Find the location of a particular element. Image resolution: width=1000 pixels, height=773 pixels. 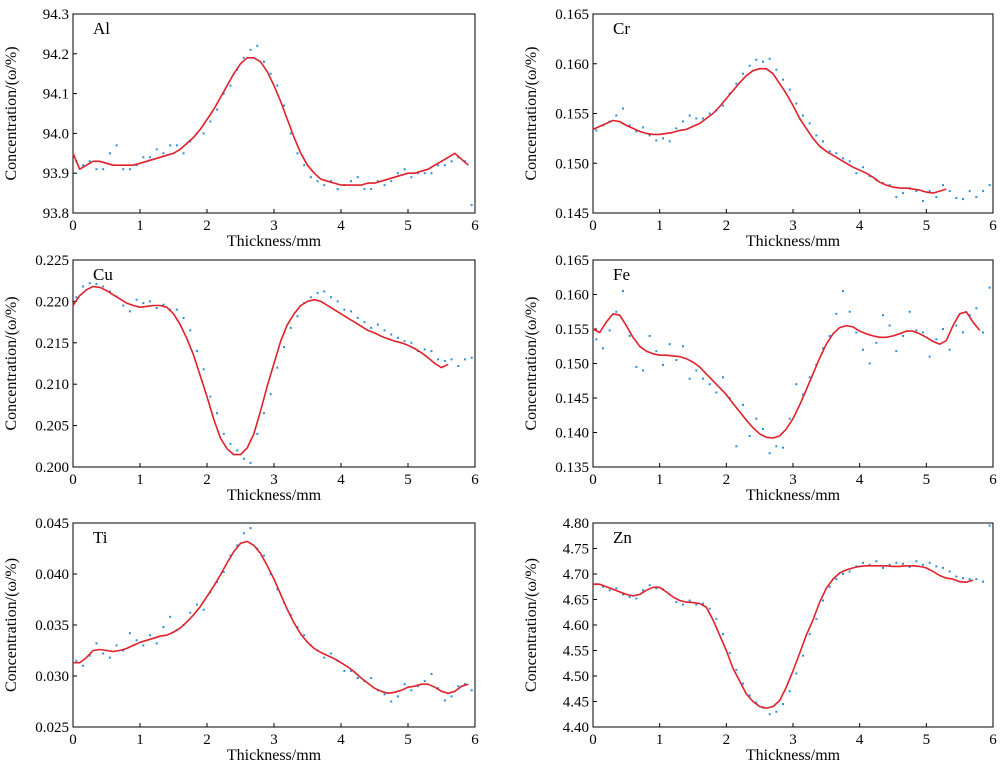

y-tick-label: 0.215 is located at coordinates (52, 344).